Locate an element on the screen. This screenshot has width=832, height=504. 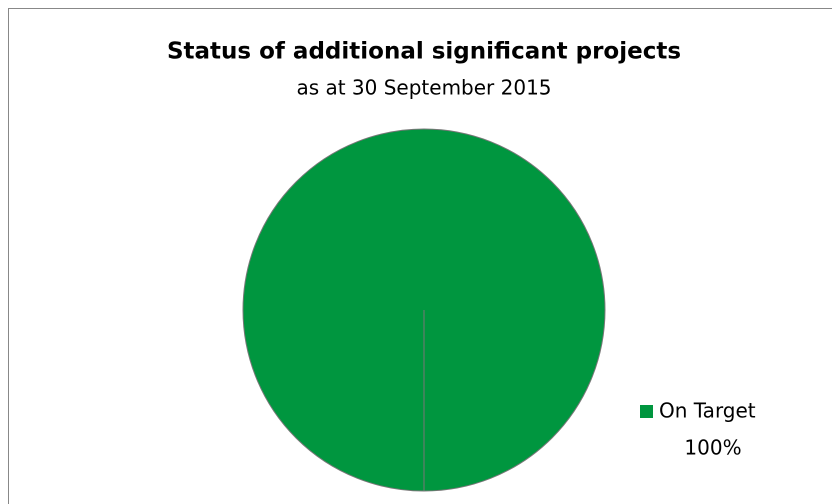
value-label: 100% is located at coordinates (712, 448).